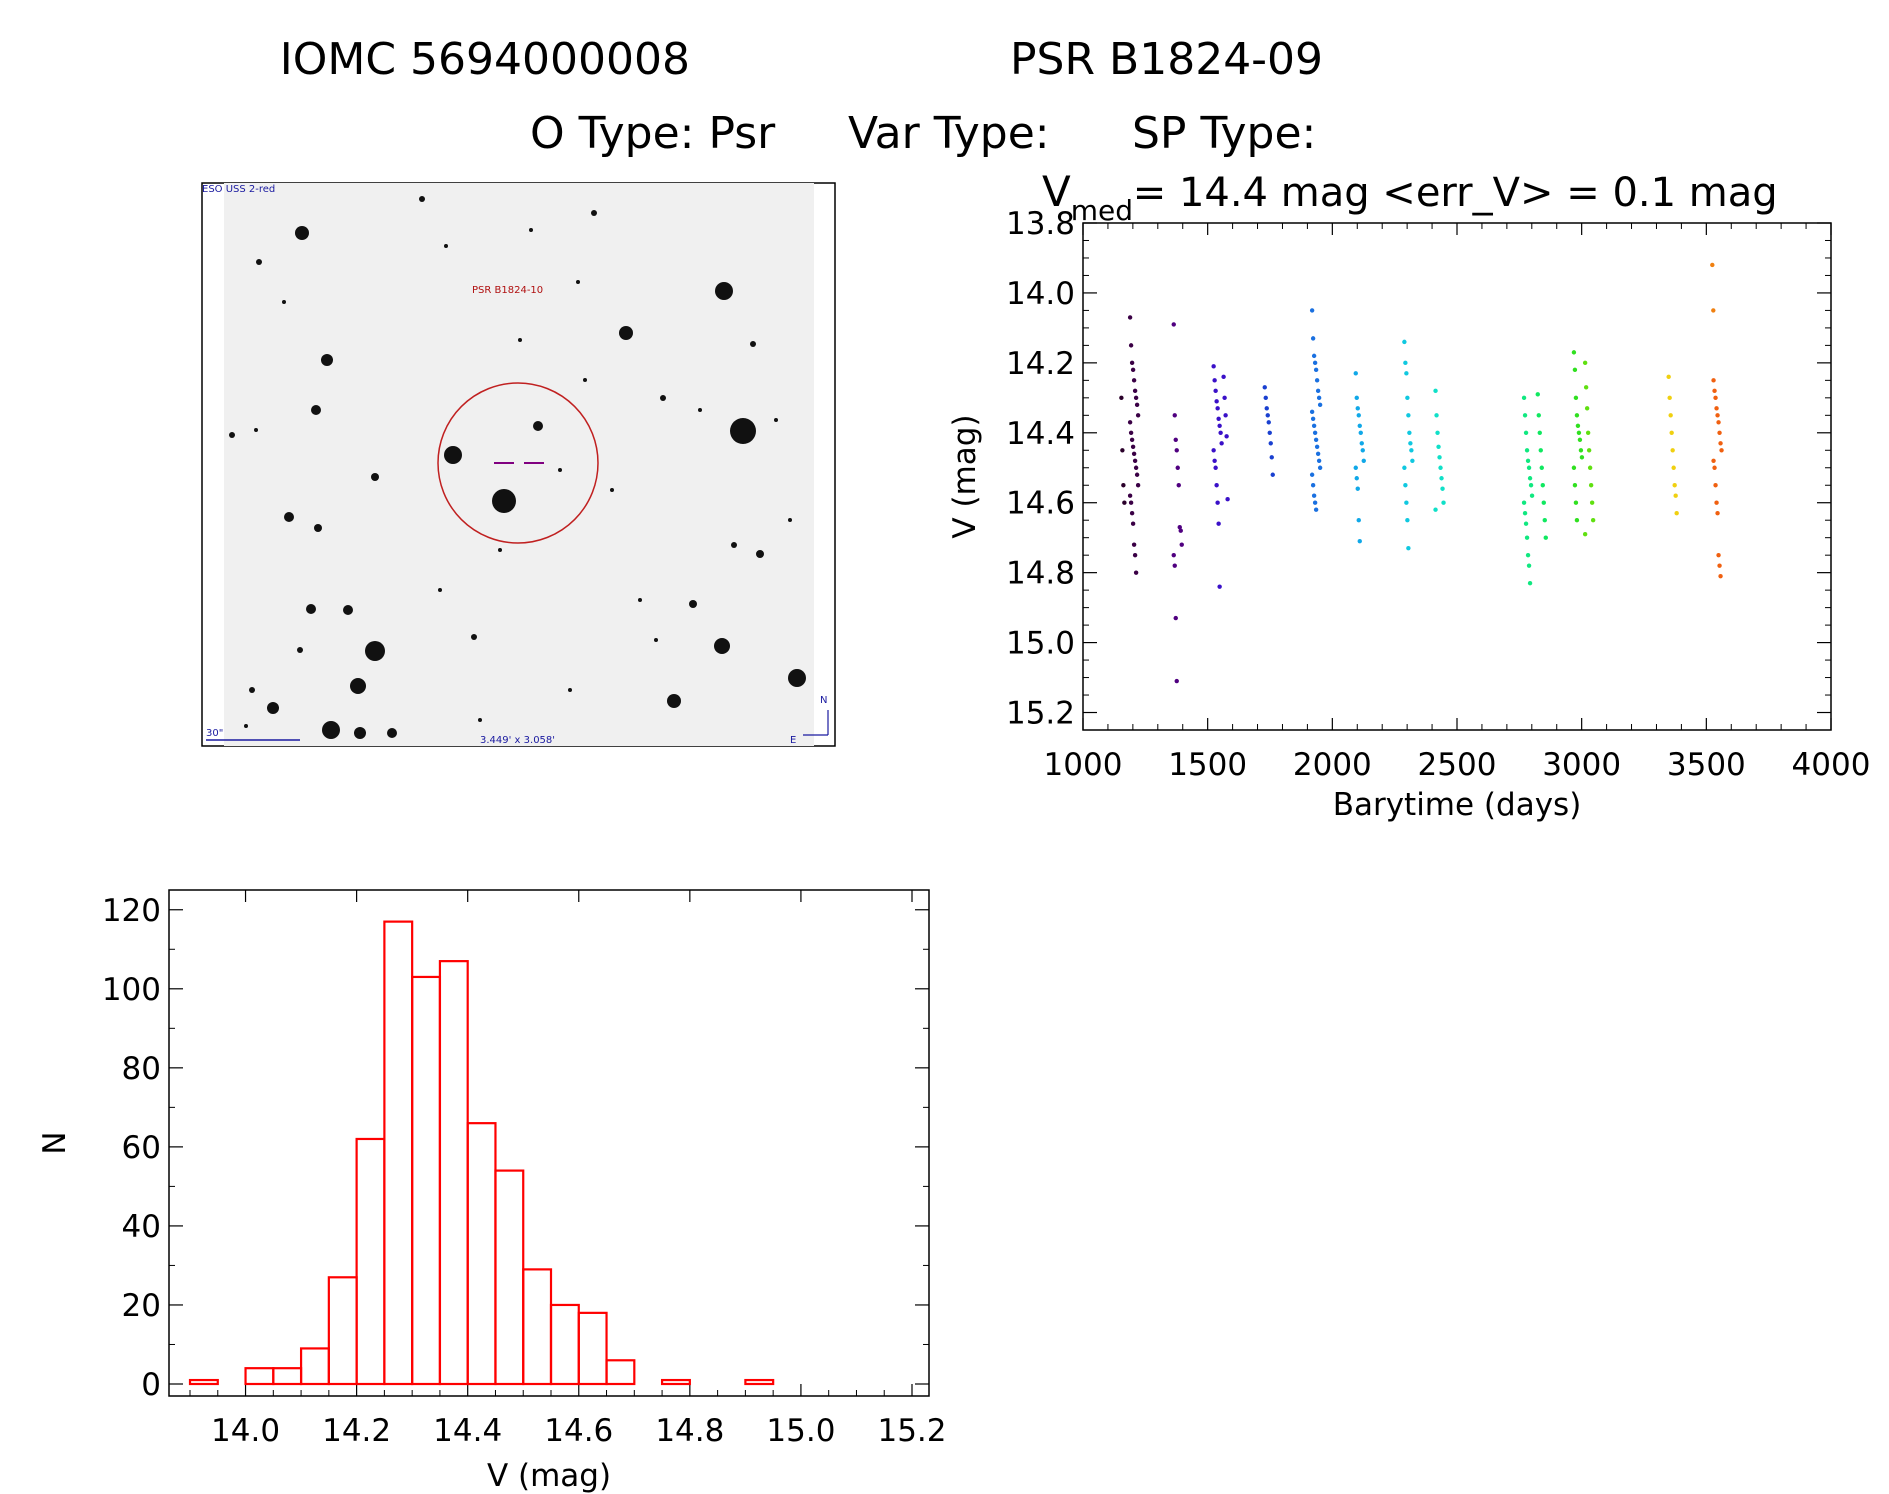 The width and height of the screenshot is (1889, 1494). Describe the element at coordinates (141, 1227) in the screenshot. I see `y-tick-label: 40` at that location.